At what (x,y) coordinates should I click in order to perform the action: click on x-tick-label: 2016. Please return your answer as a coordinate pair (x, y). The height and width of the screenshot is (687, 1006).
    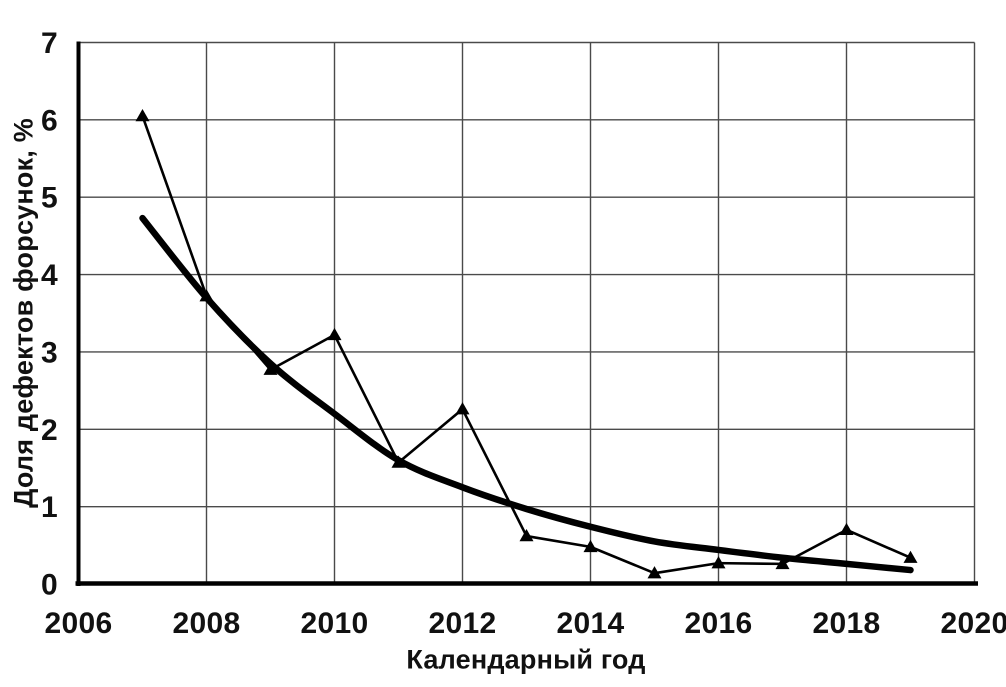
    Looking at the image, I should click on (719, 623).